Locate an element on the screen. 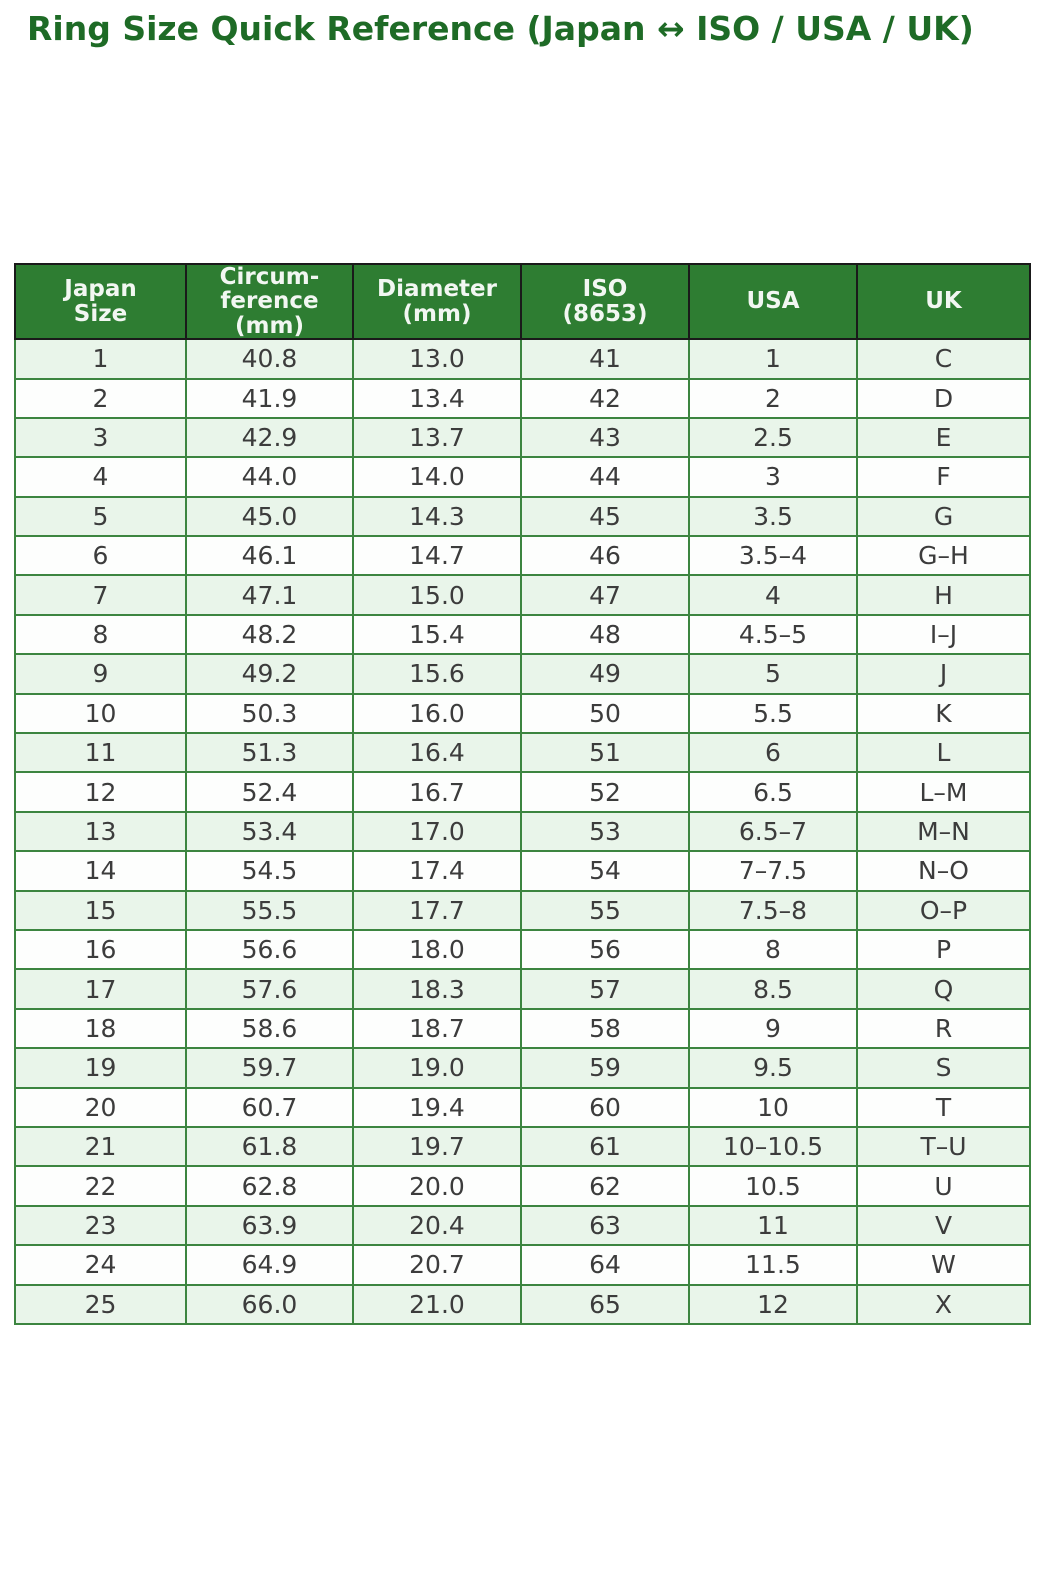 The width and height of the screenshot is (1043, 1569). table-row: 11 51.3 16.4 51 6 L is located at coordinates (522, 753).